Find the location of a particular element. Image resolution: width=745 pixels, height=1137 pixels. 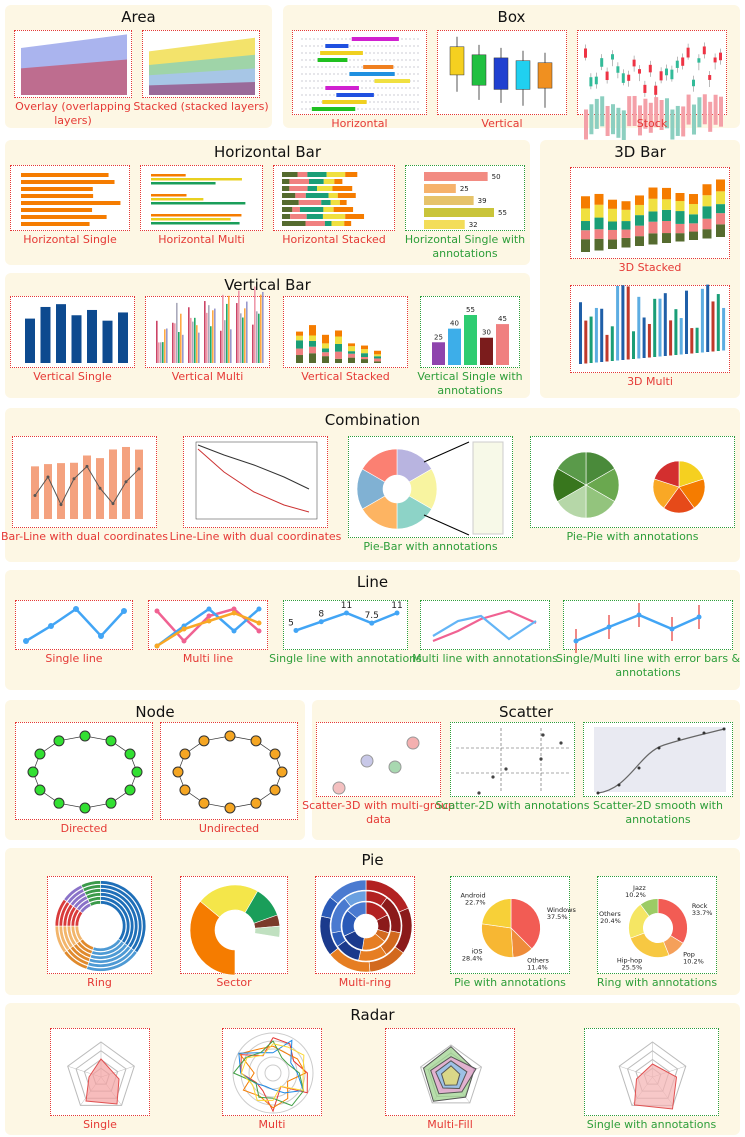

caption: Vertical Single with annotations is located at coordinates (470, 383).